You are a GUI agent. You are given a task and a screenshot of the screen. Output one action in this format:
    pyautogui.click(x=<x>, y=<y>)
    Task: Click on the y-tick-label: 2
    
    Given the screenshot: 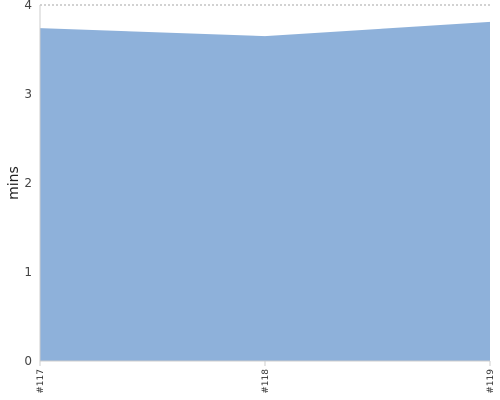 What is the action you would take?
    pyautogui.click(x=28, y=183)
    